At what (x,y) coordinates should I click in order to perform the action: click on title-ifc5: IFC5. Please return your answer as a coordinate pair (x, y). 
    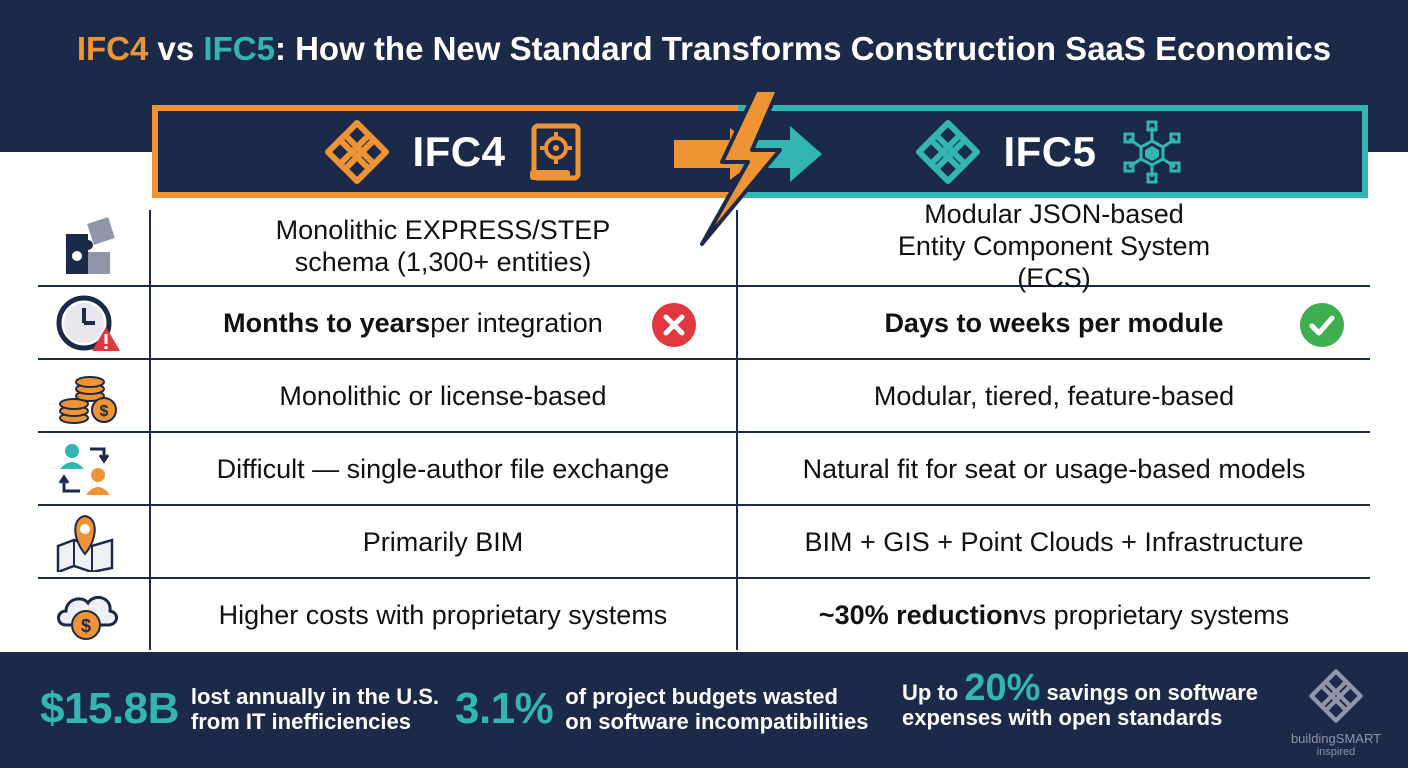
    Looking at the image, I should click on (239, 48).